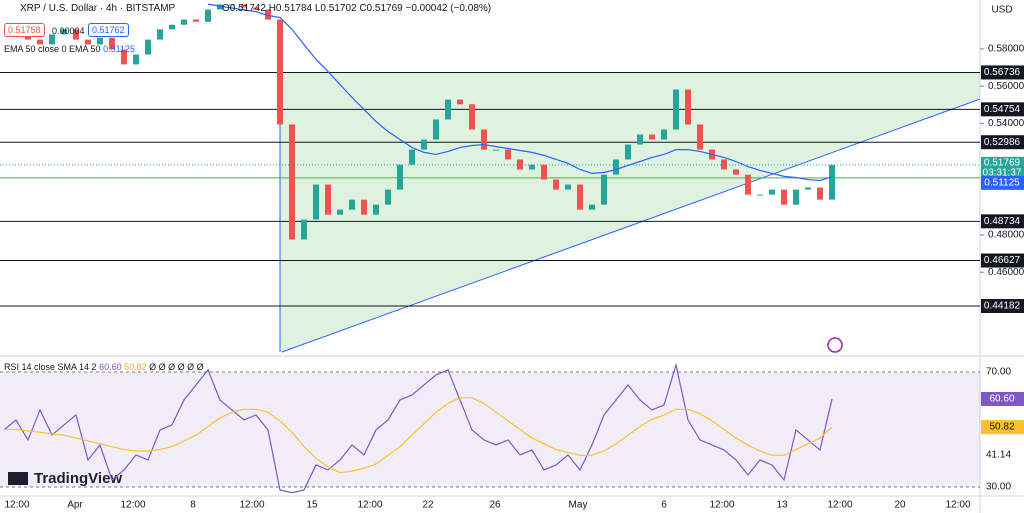  Describe the element at coordinates (1006, 235) in the screenshot. I see `y-tick-label: 0.48000` at that location.